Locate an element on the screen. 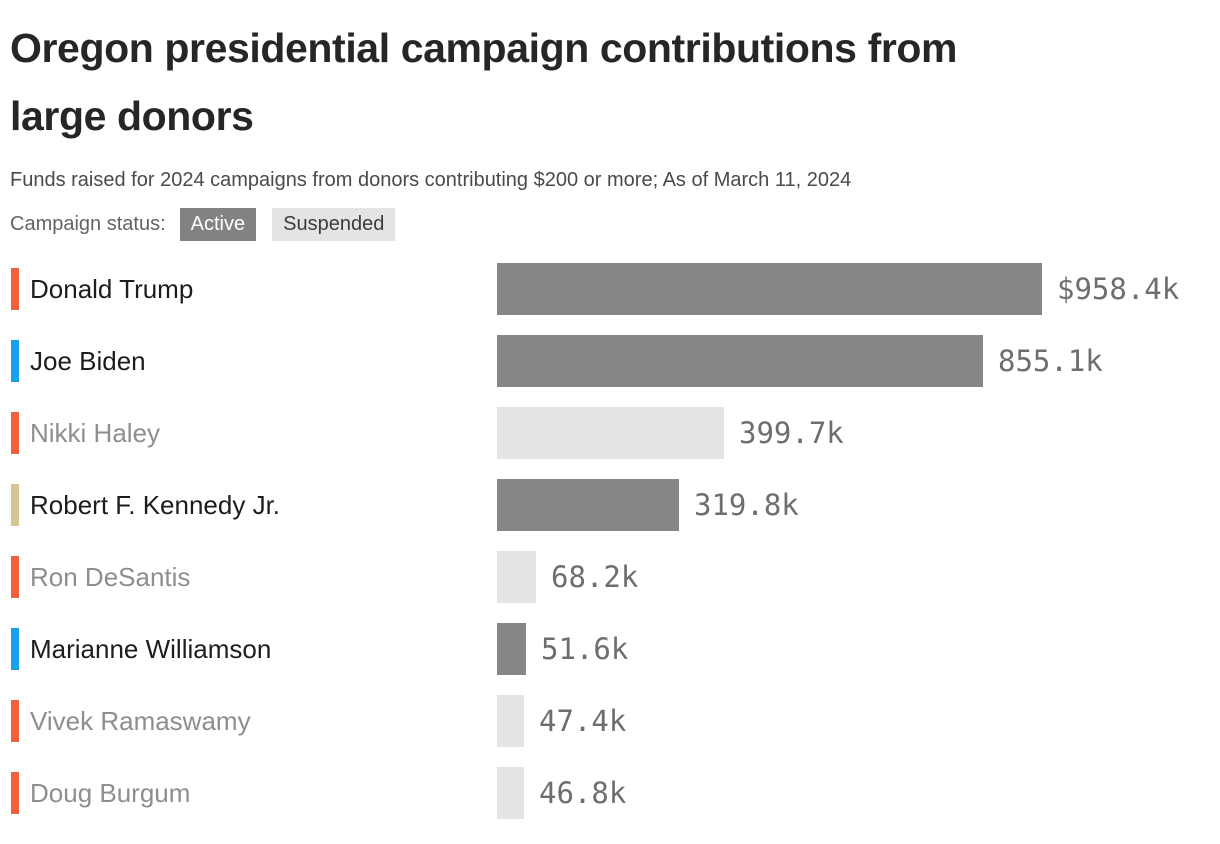  candidate-name: Donald Trump is located at coordinates (112, 289).